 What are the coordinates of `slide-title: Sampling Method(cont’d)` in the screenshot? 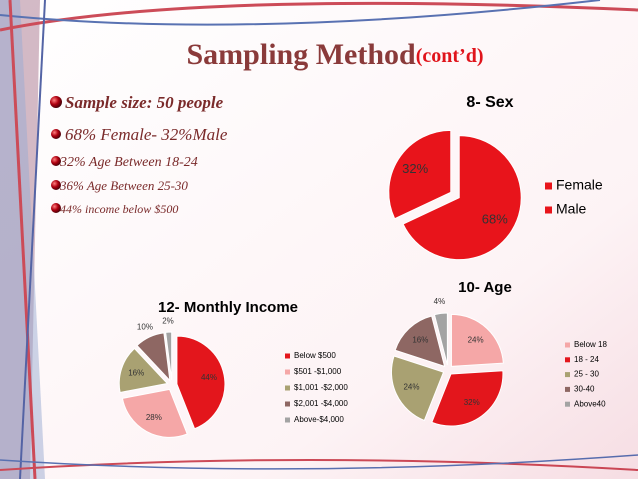 It's located at (335, 54).